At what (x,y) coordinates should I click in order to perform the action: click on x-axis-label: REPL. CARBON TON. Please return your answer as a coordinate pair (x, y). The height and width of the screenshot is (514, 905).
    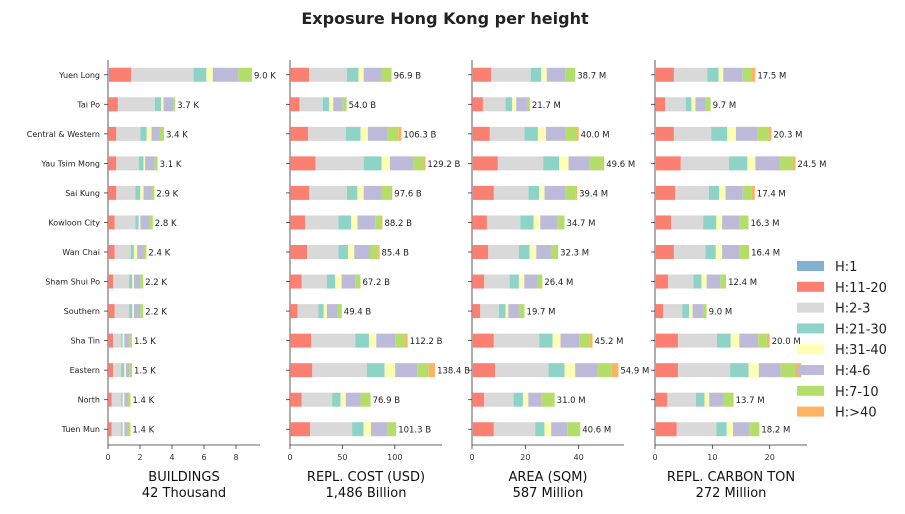
    Looking at the image, I should click on (731, 477).